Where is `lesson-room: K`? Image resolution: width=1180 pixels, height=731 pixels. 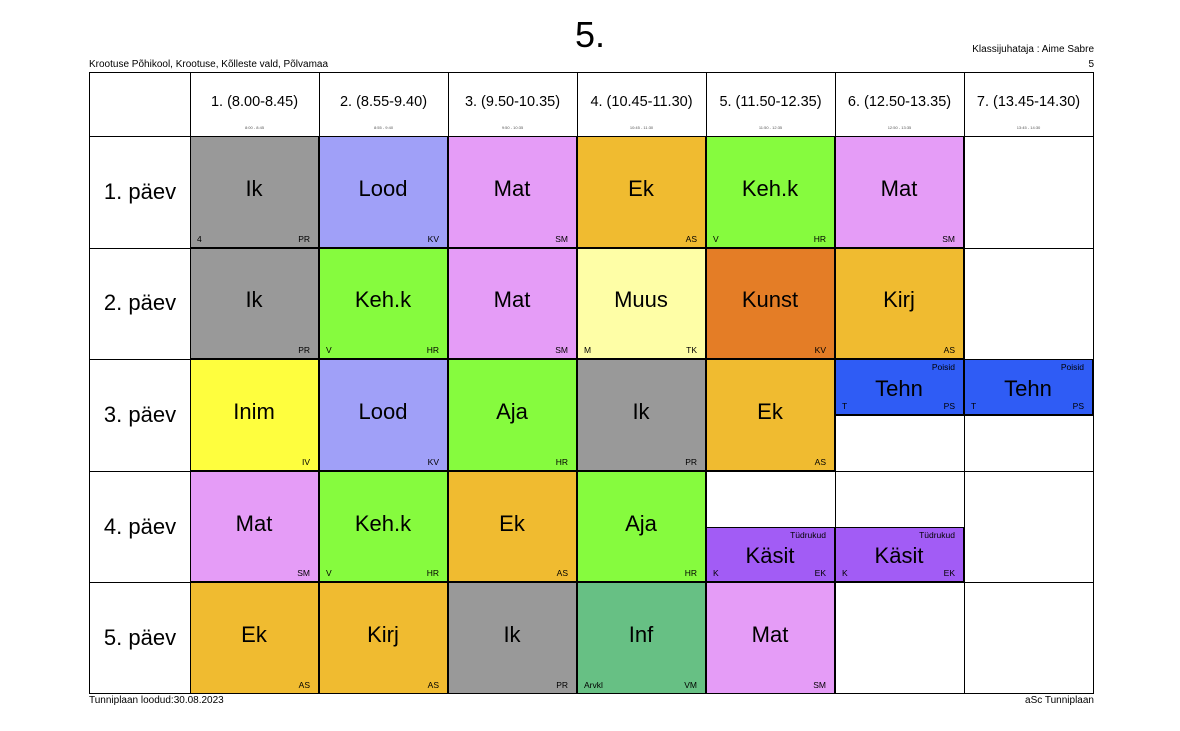 lesson-room: K is located at coordinates (845, 573).